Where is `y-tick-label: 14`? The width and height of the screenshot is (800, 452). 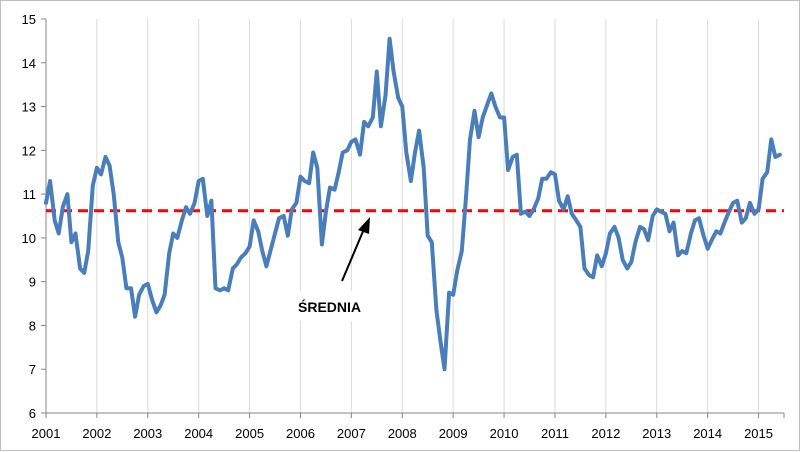 y-tick-label: 14 is located at coordinates (29, 63).